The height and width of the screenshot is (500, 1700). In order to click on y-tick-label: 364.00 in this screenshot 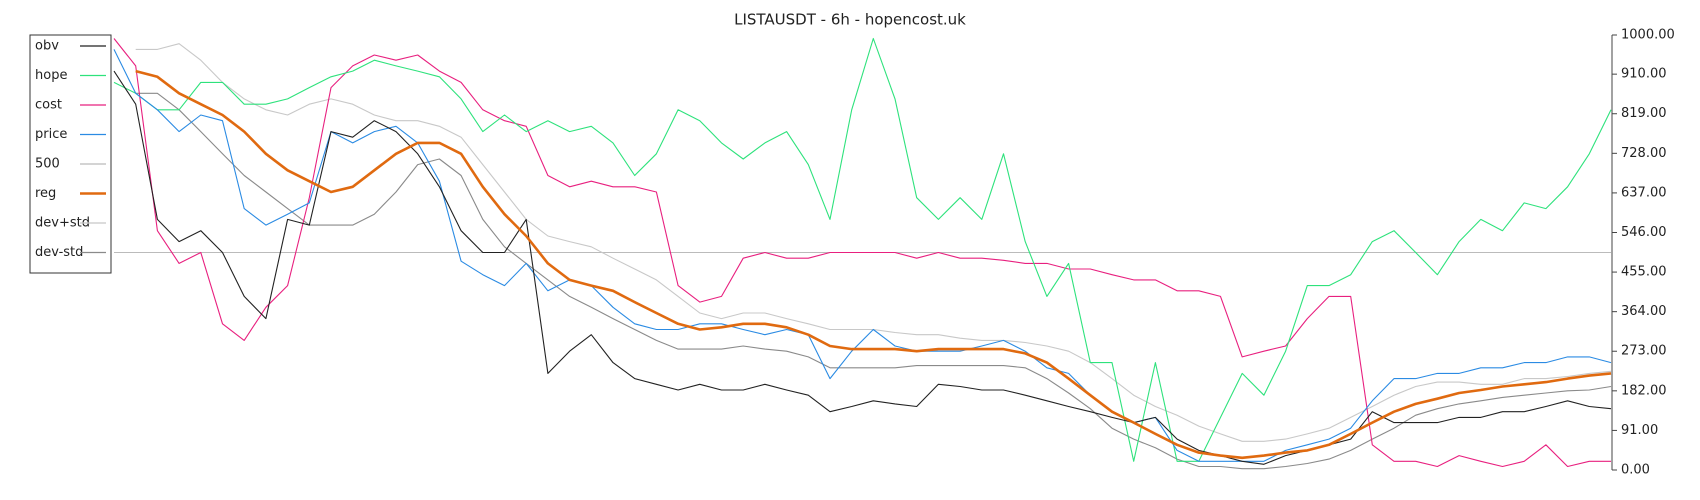, I will do `click(1644, 311)`.